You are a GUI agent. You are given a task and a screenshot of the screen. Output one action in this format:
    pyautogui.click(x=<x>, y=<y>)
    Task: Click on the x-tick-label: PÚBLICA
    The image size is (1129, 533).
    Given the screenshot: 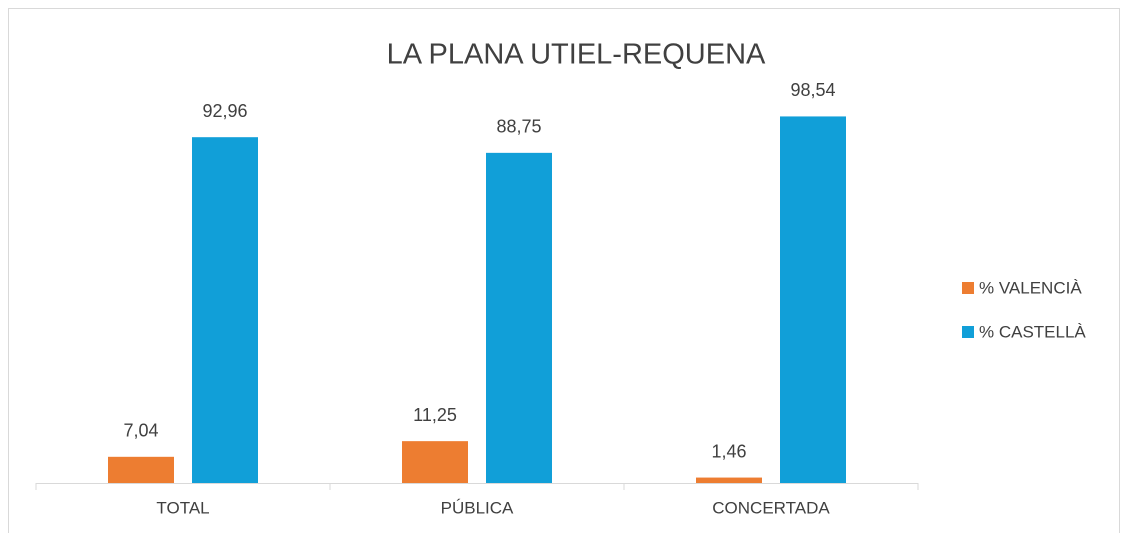 What is the action you would take?
    pyautogui.click(x=477, y=507)
    